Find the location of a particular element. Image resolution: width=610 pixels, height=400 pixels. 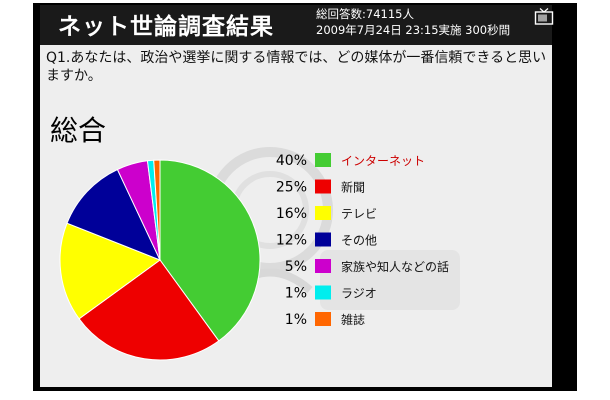

legend-label-4: その他 is located at coordinates (359, 241).